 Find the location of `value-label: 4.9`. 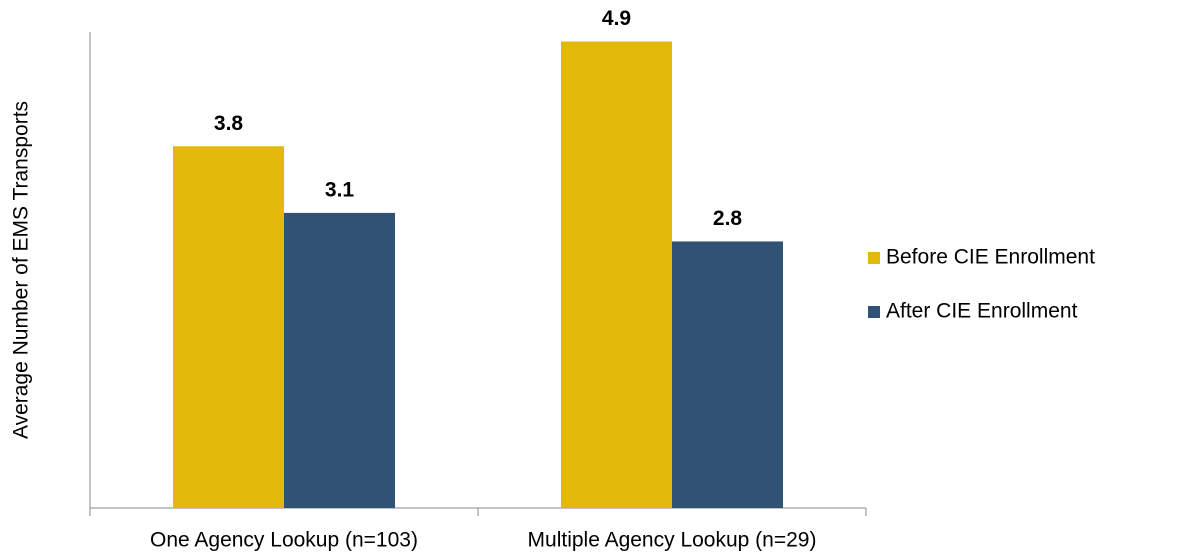

value-label: 4.9 is located at coordinates (616, 18).